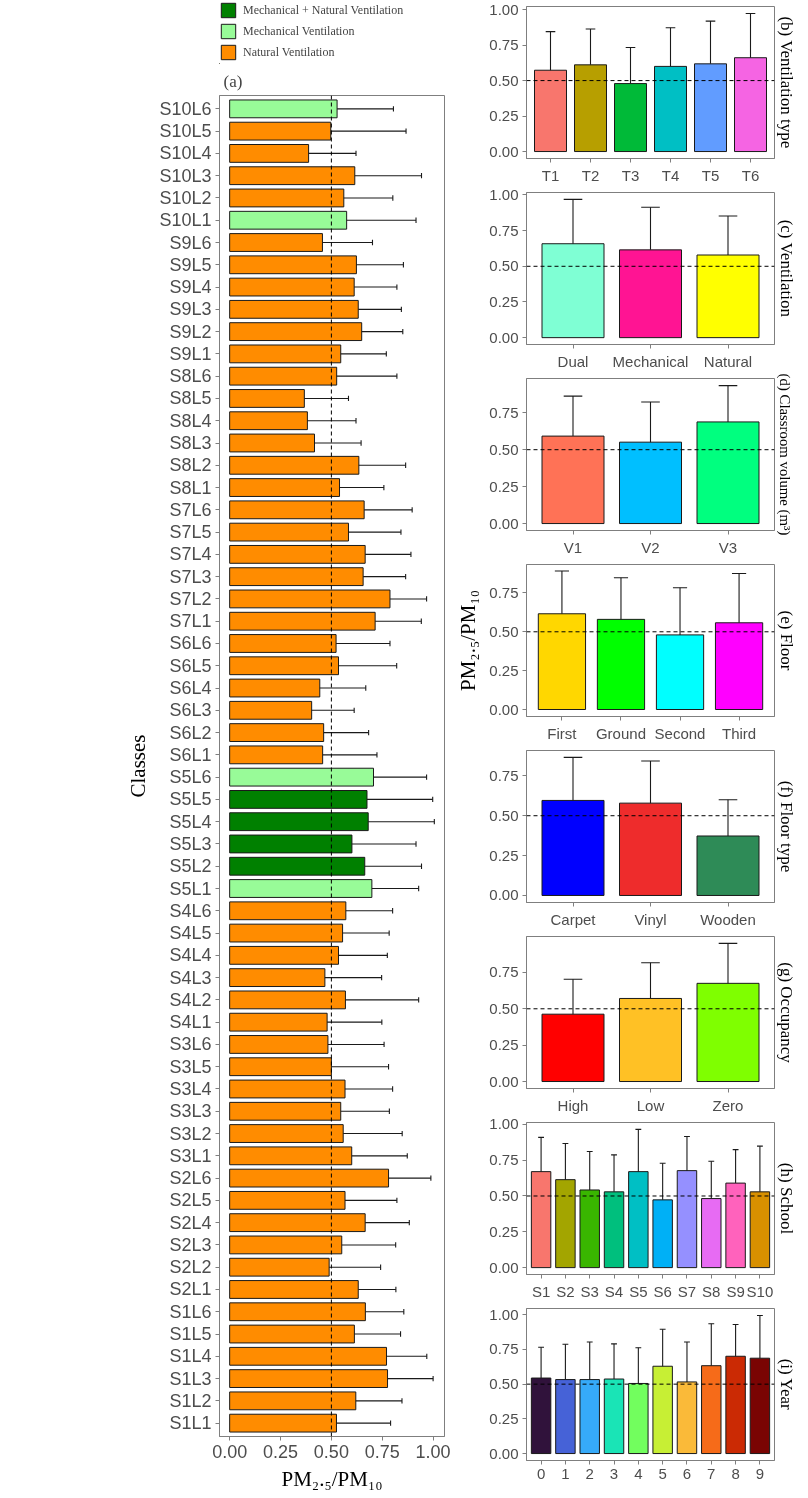 This screenshot has height=1498, width=808. What do you see at coordinates (786, 268) in the screenshot?
I see `text: (c) Ventilation` at bounding box center [786, 268].